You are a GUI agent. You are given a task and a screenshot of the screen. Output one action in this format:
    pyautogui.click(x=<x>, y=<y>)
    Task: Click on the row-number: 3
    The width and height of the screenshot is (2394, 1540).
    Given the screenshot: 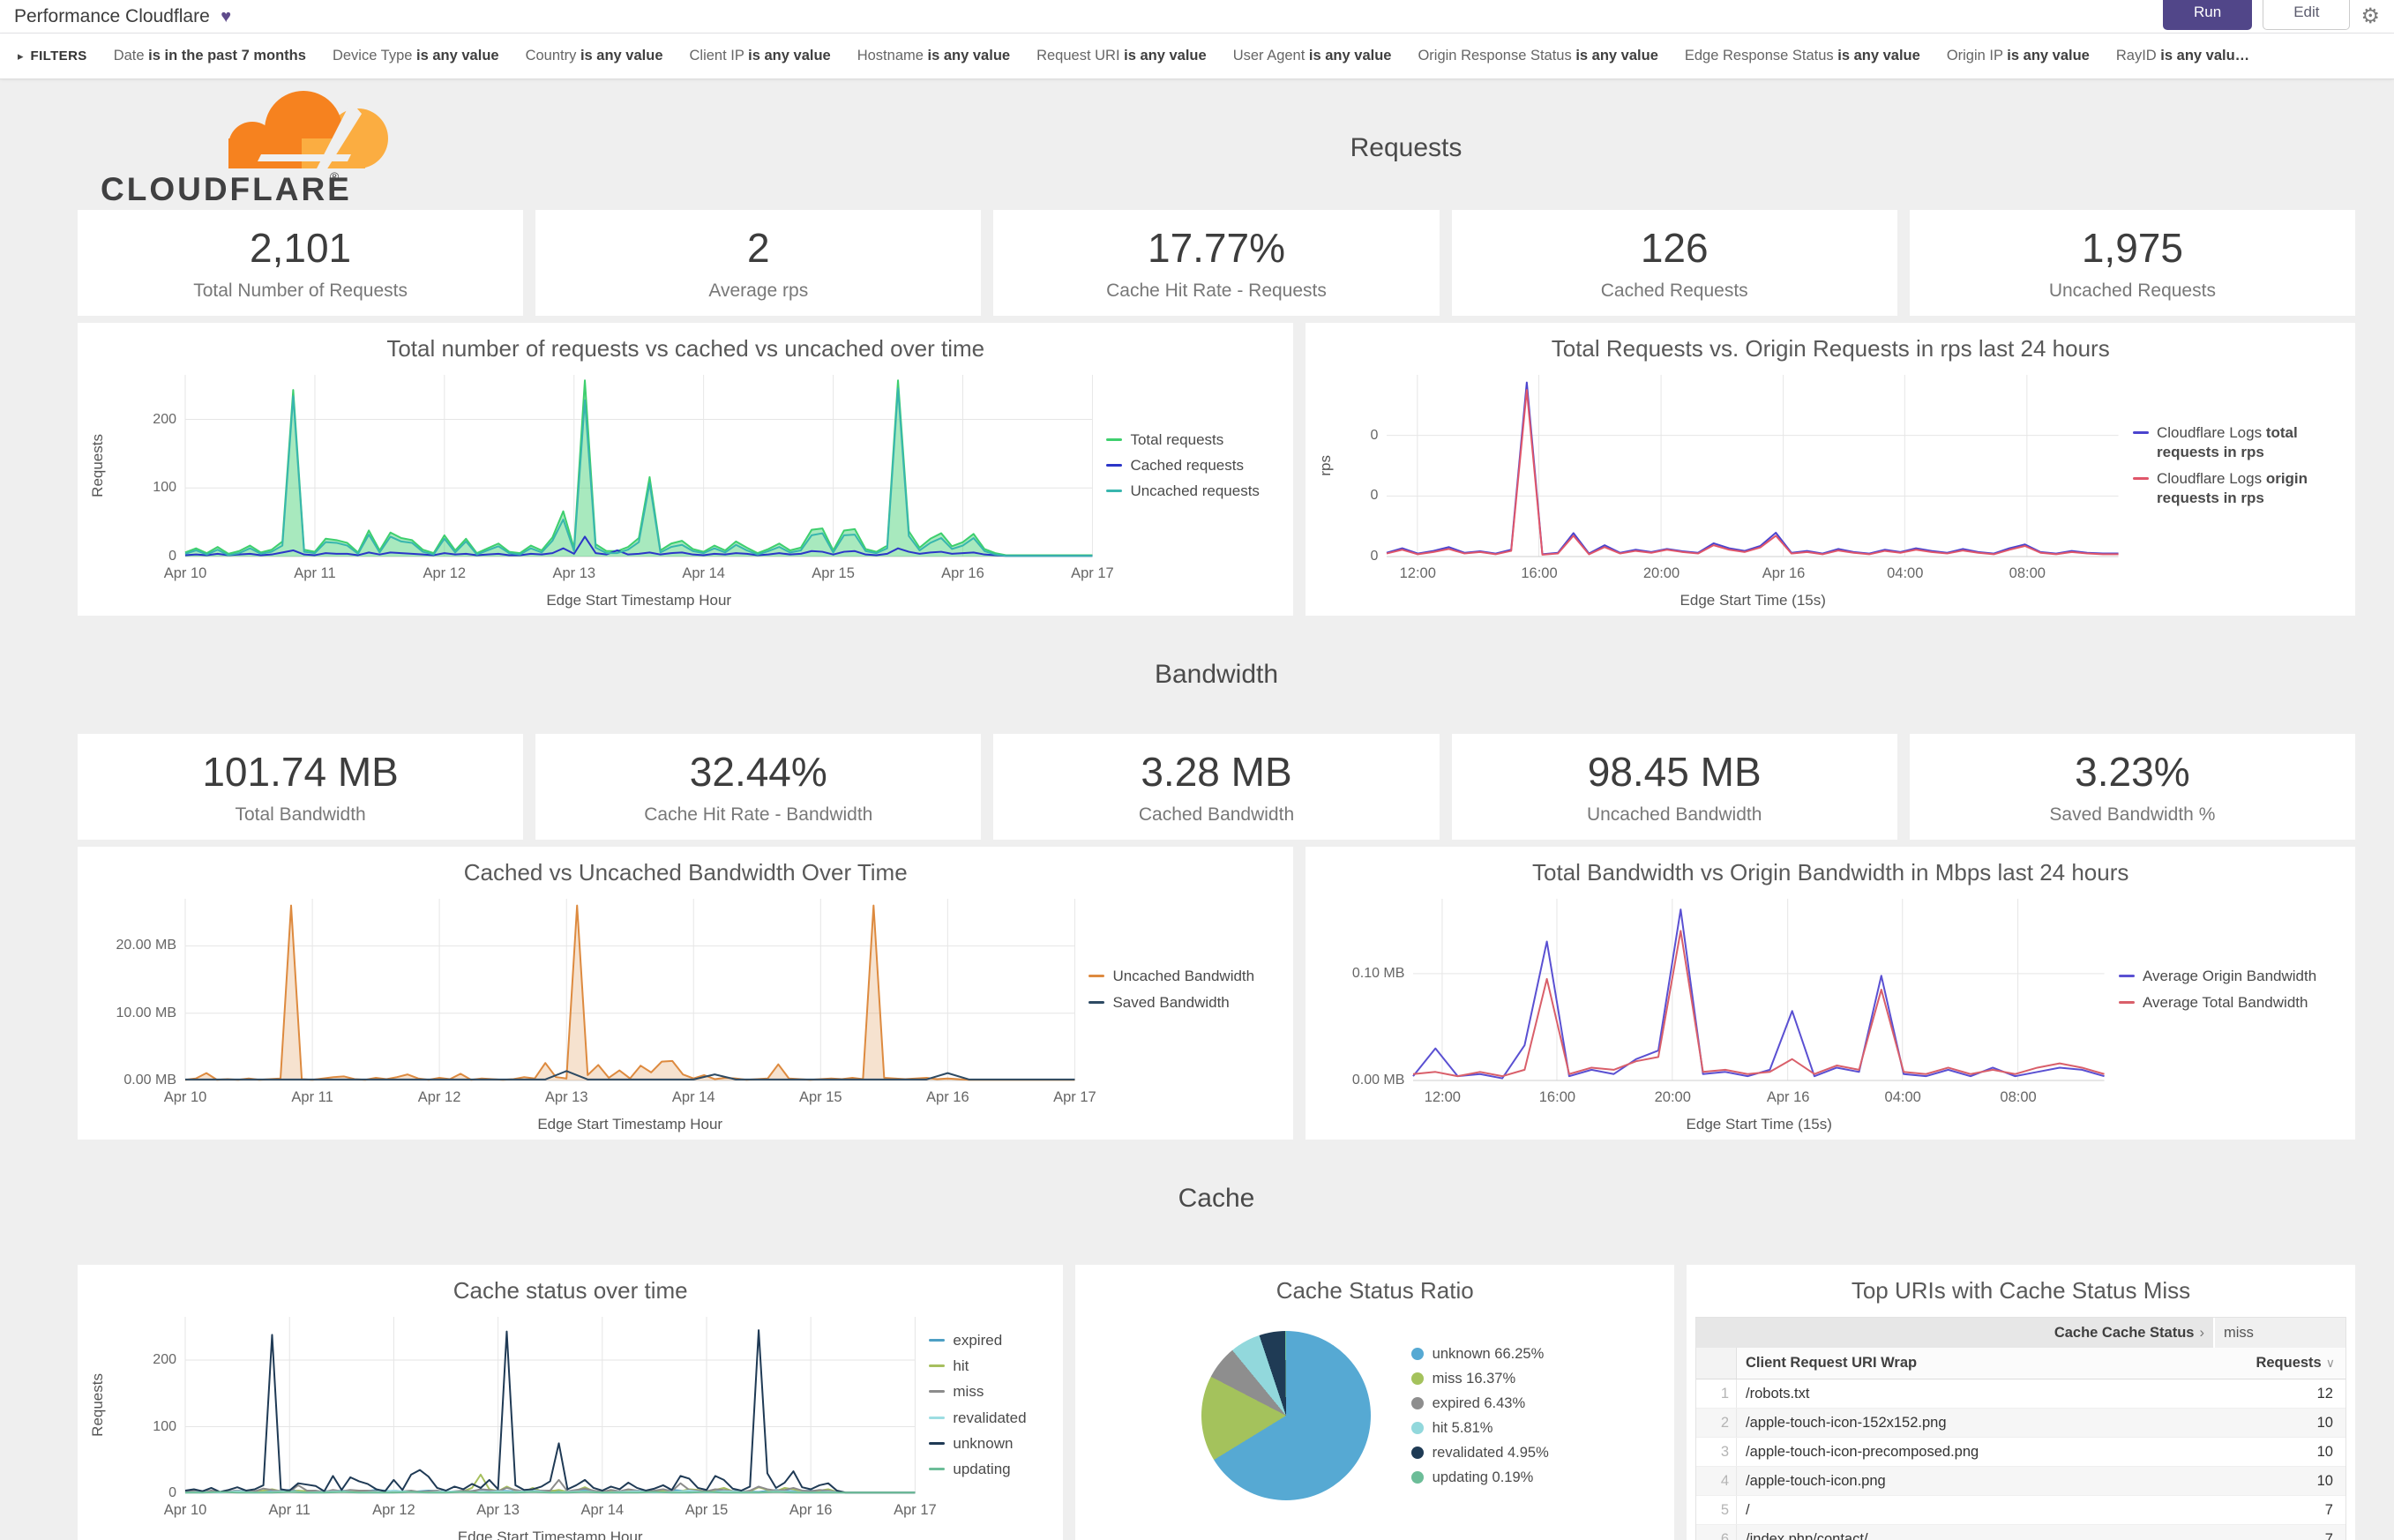 What is the action you would take?
    pyautogui.click(x=1717, y=1452)
    